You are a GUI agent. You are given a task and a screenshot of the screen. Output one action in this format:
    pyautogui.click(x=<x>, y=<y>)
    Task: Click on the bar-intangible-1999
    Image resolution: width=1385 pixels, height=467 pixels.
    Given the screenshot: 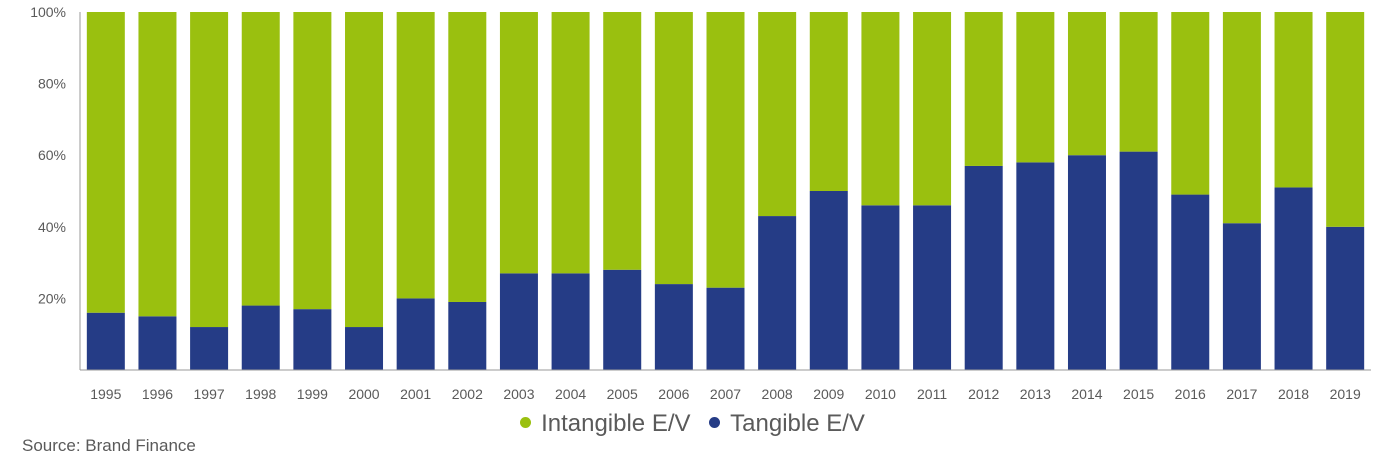 What is the action you would take?
    pyautogui.click(x=312, y=161)
    